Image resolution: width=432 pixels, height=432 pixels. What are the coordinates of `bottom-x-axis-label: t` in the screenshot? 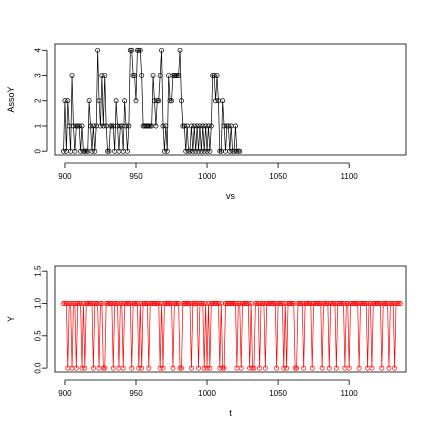 It's located at (230, 413).